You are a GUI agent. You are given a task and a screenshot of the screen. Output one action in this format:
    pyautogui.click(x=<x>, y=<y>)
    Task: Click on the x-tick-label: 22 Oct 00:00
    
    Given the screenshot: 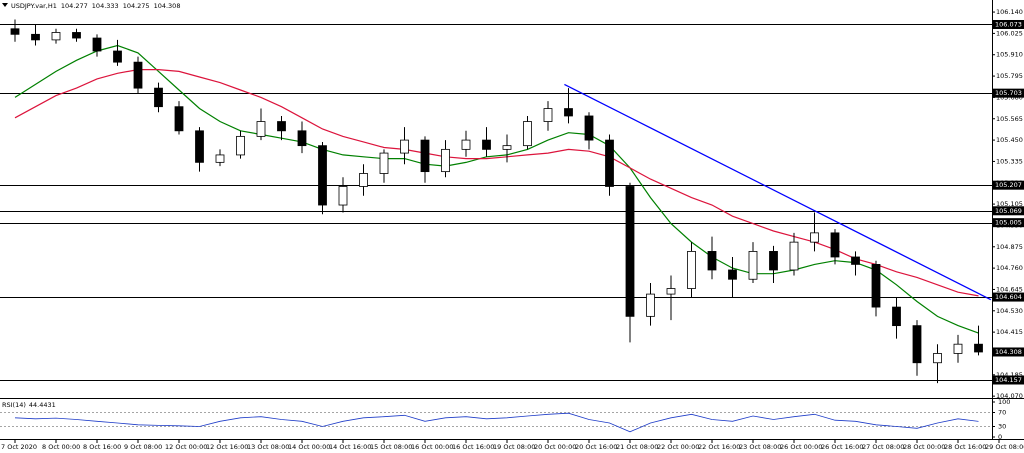 What is the action you would take?
    pyautogui.click(x=678, y=447)
    